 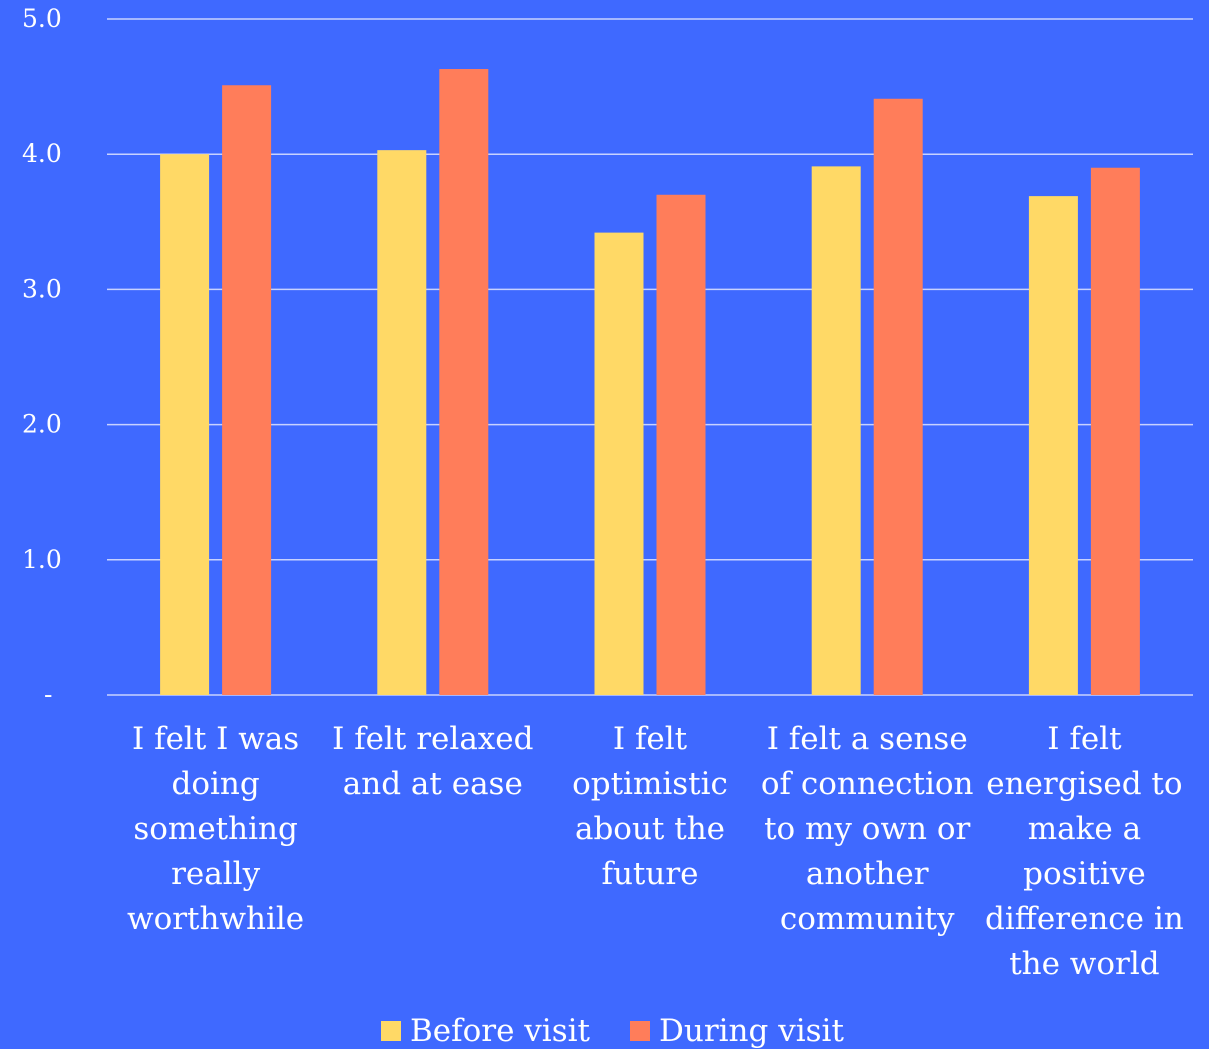 I want to click on y-axis-tick-labels: - 1.0 2.0 3.0 4.0 5.0, so click(x=42, y=356).